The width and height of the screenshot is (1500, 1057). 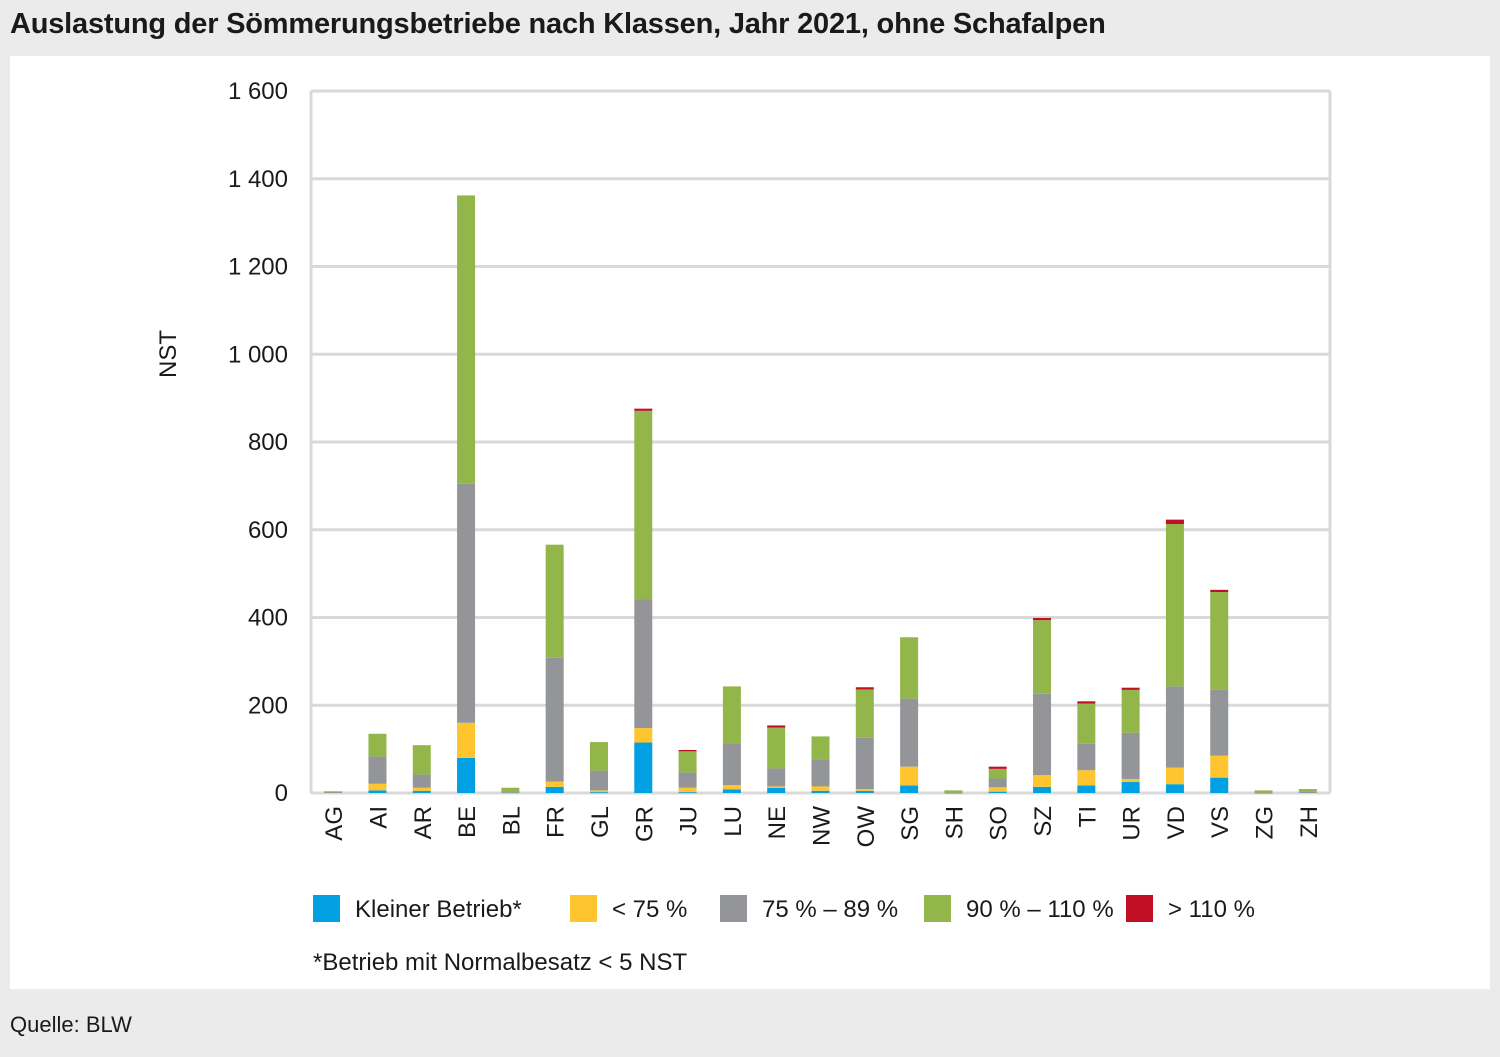 What do you see at coordinates (438, 909) in the screenshot?
I see `legend-label: Kleiner Betrieb*` at bounding box center [438, 909].